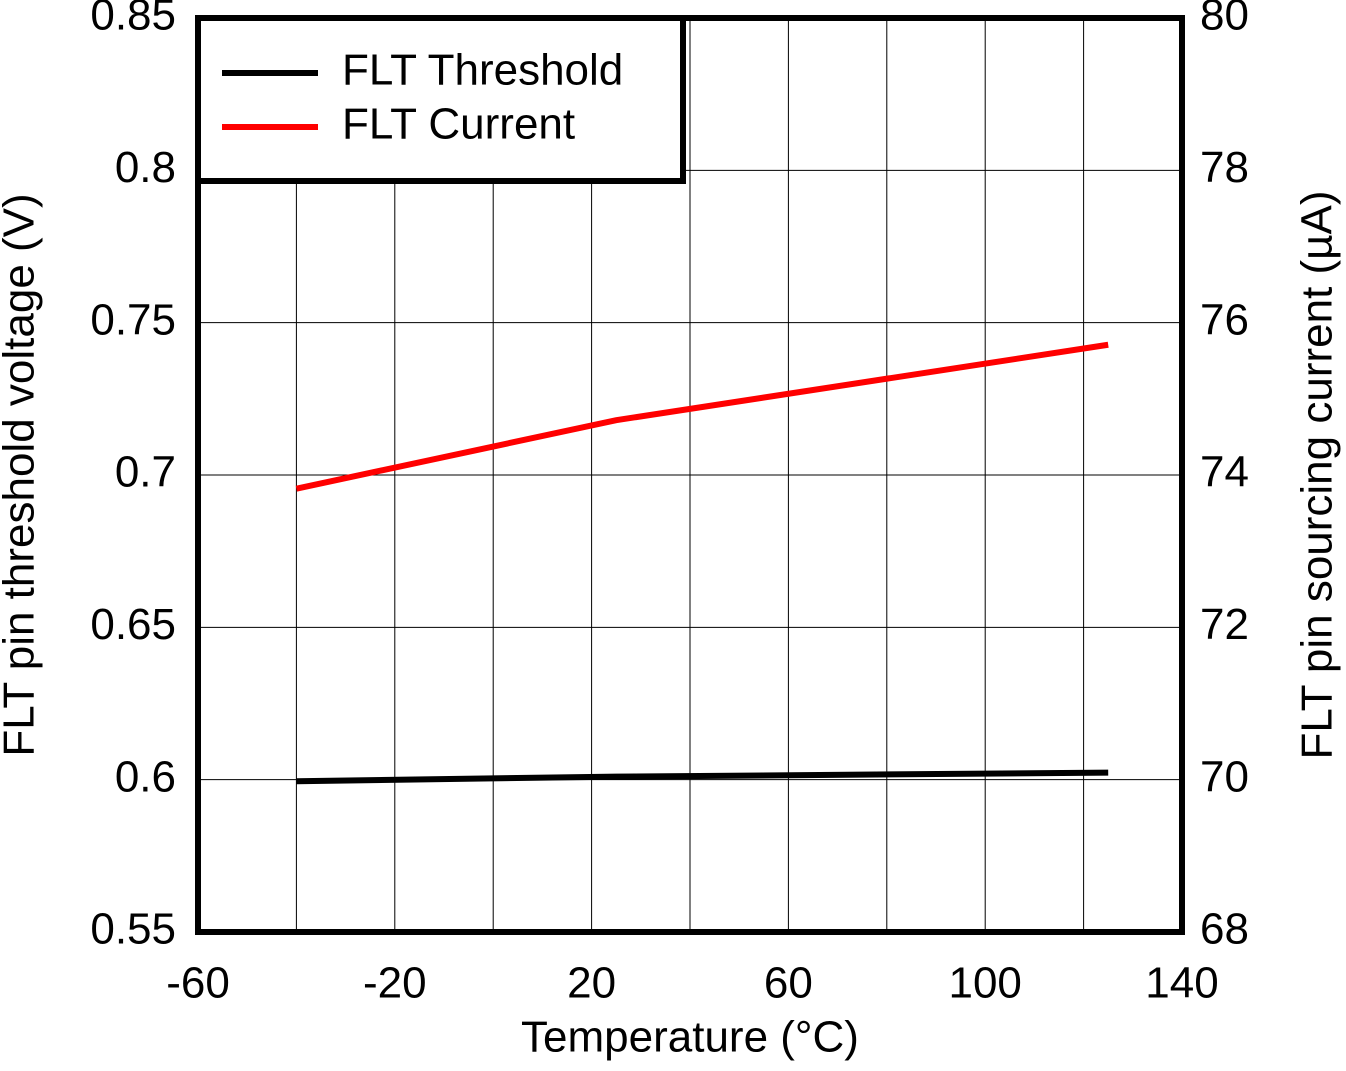 The width and height of the screenshot is (1346, 1071). What do you see at coordinates (133, 20) in the screenshot?
I see `y-tick-label: 0.85` at bounding box center [133, 20].